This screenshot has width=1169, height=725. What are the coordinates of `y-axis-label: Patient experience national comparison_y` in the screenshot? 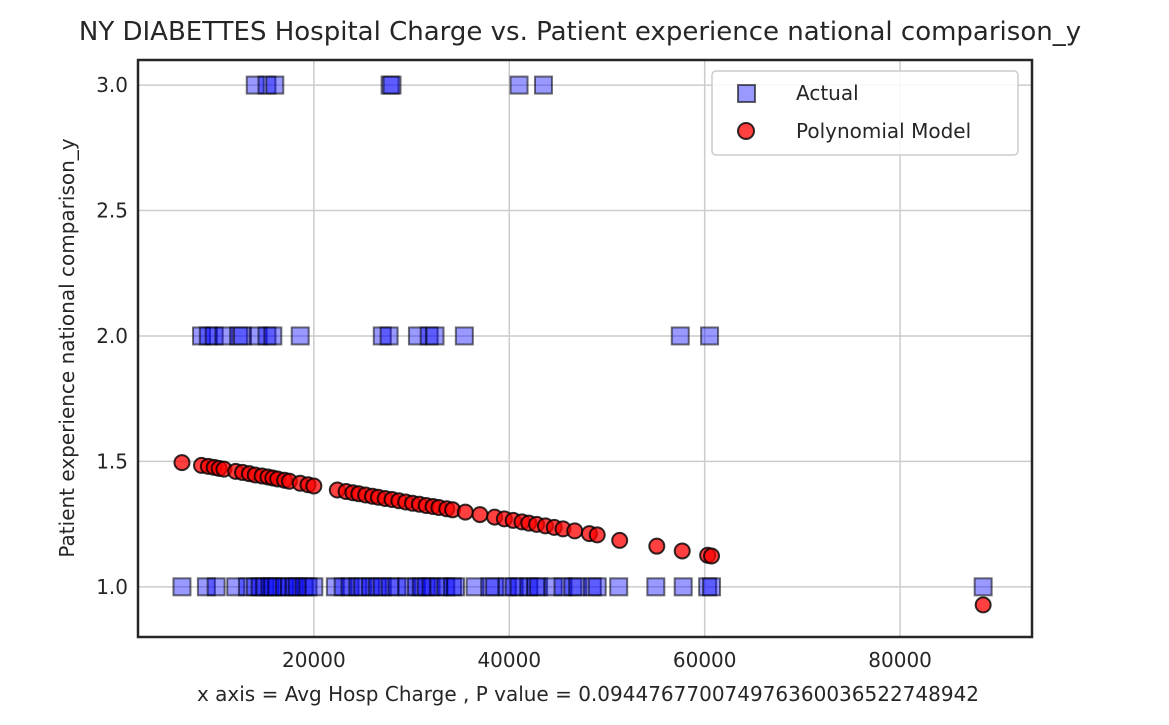 It's located at (67, 347).